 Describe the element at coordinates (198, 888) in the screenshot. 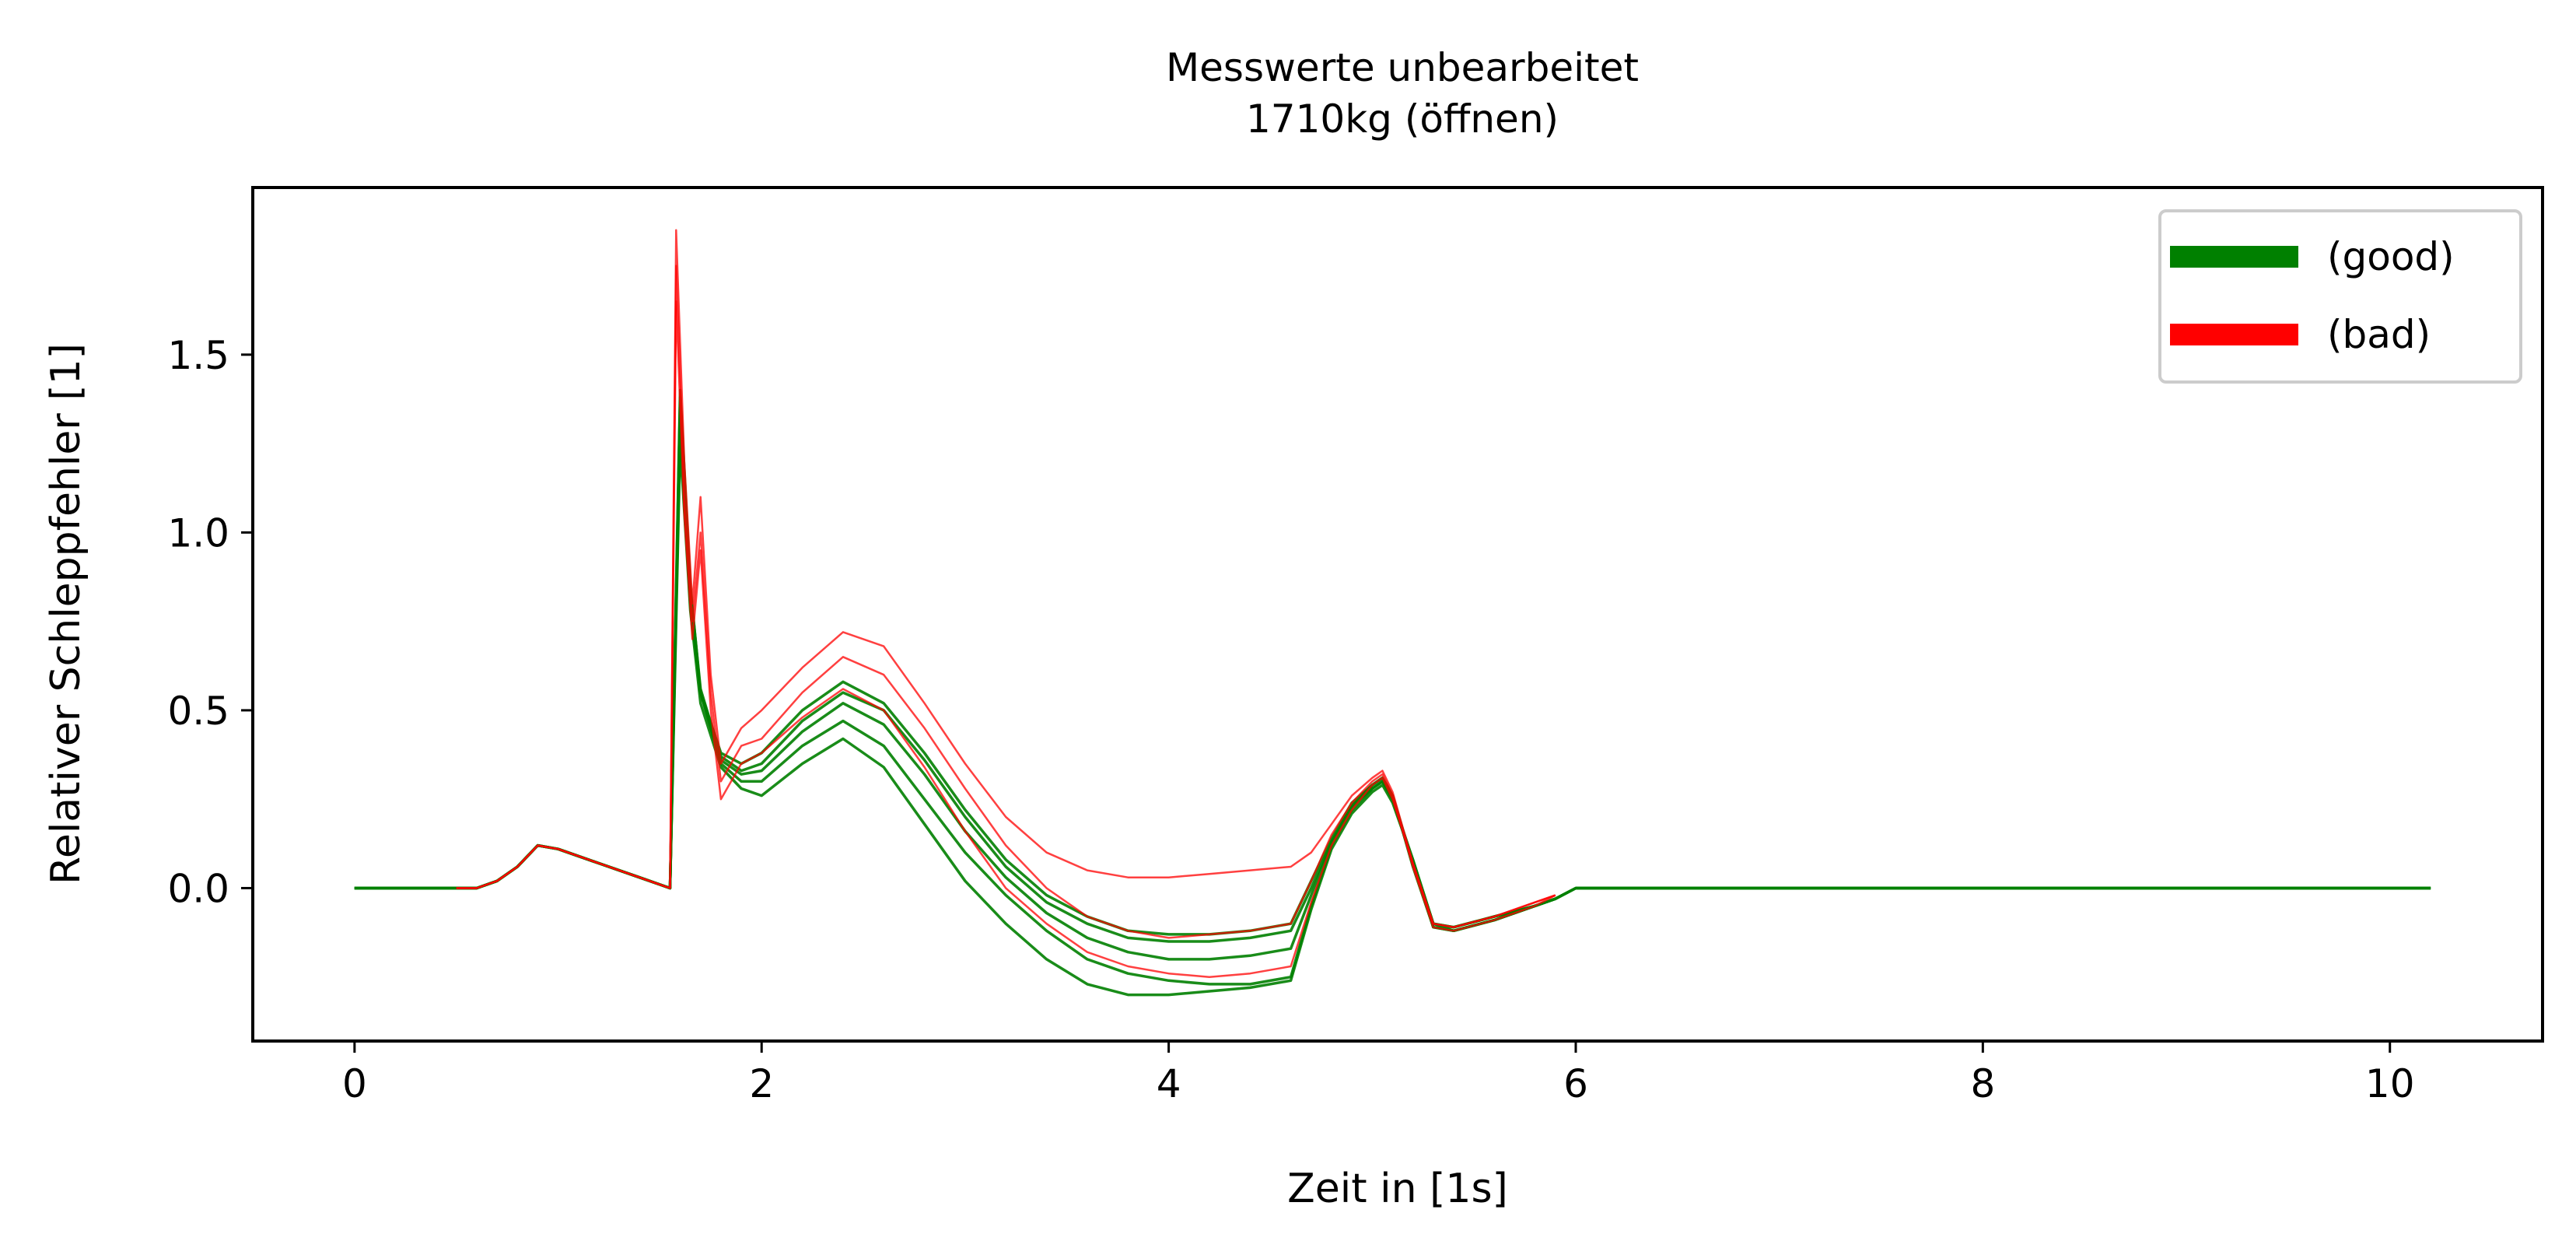

I see `y-tick-label: 0.0` at that location.